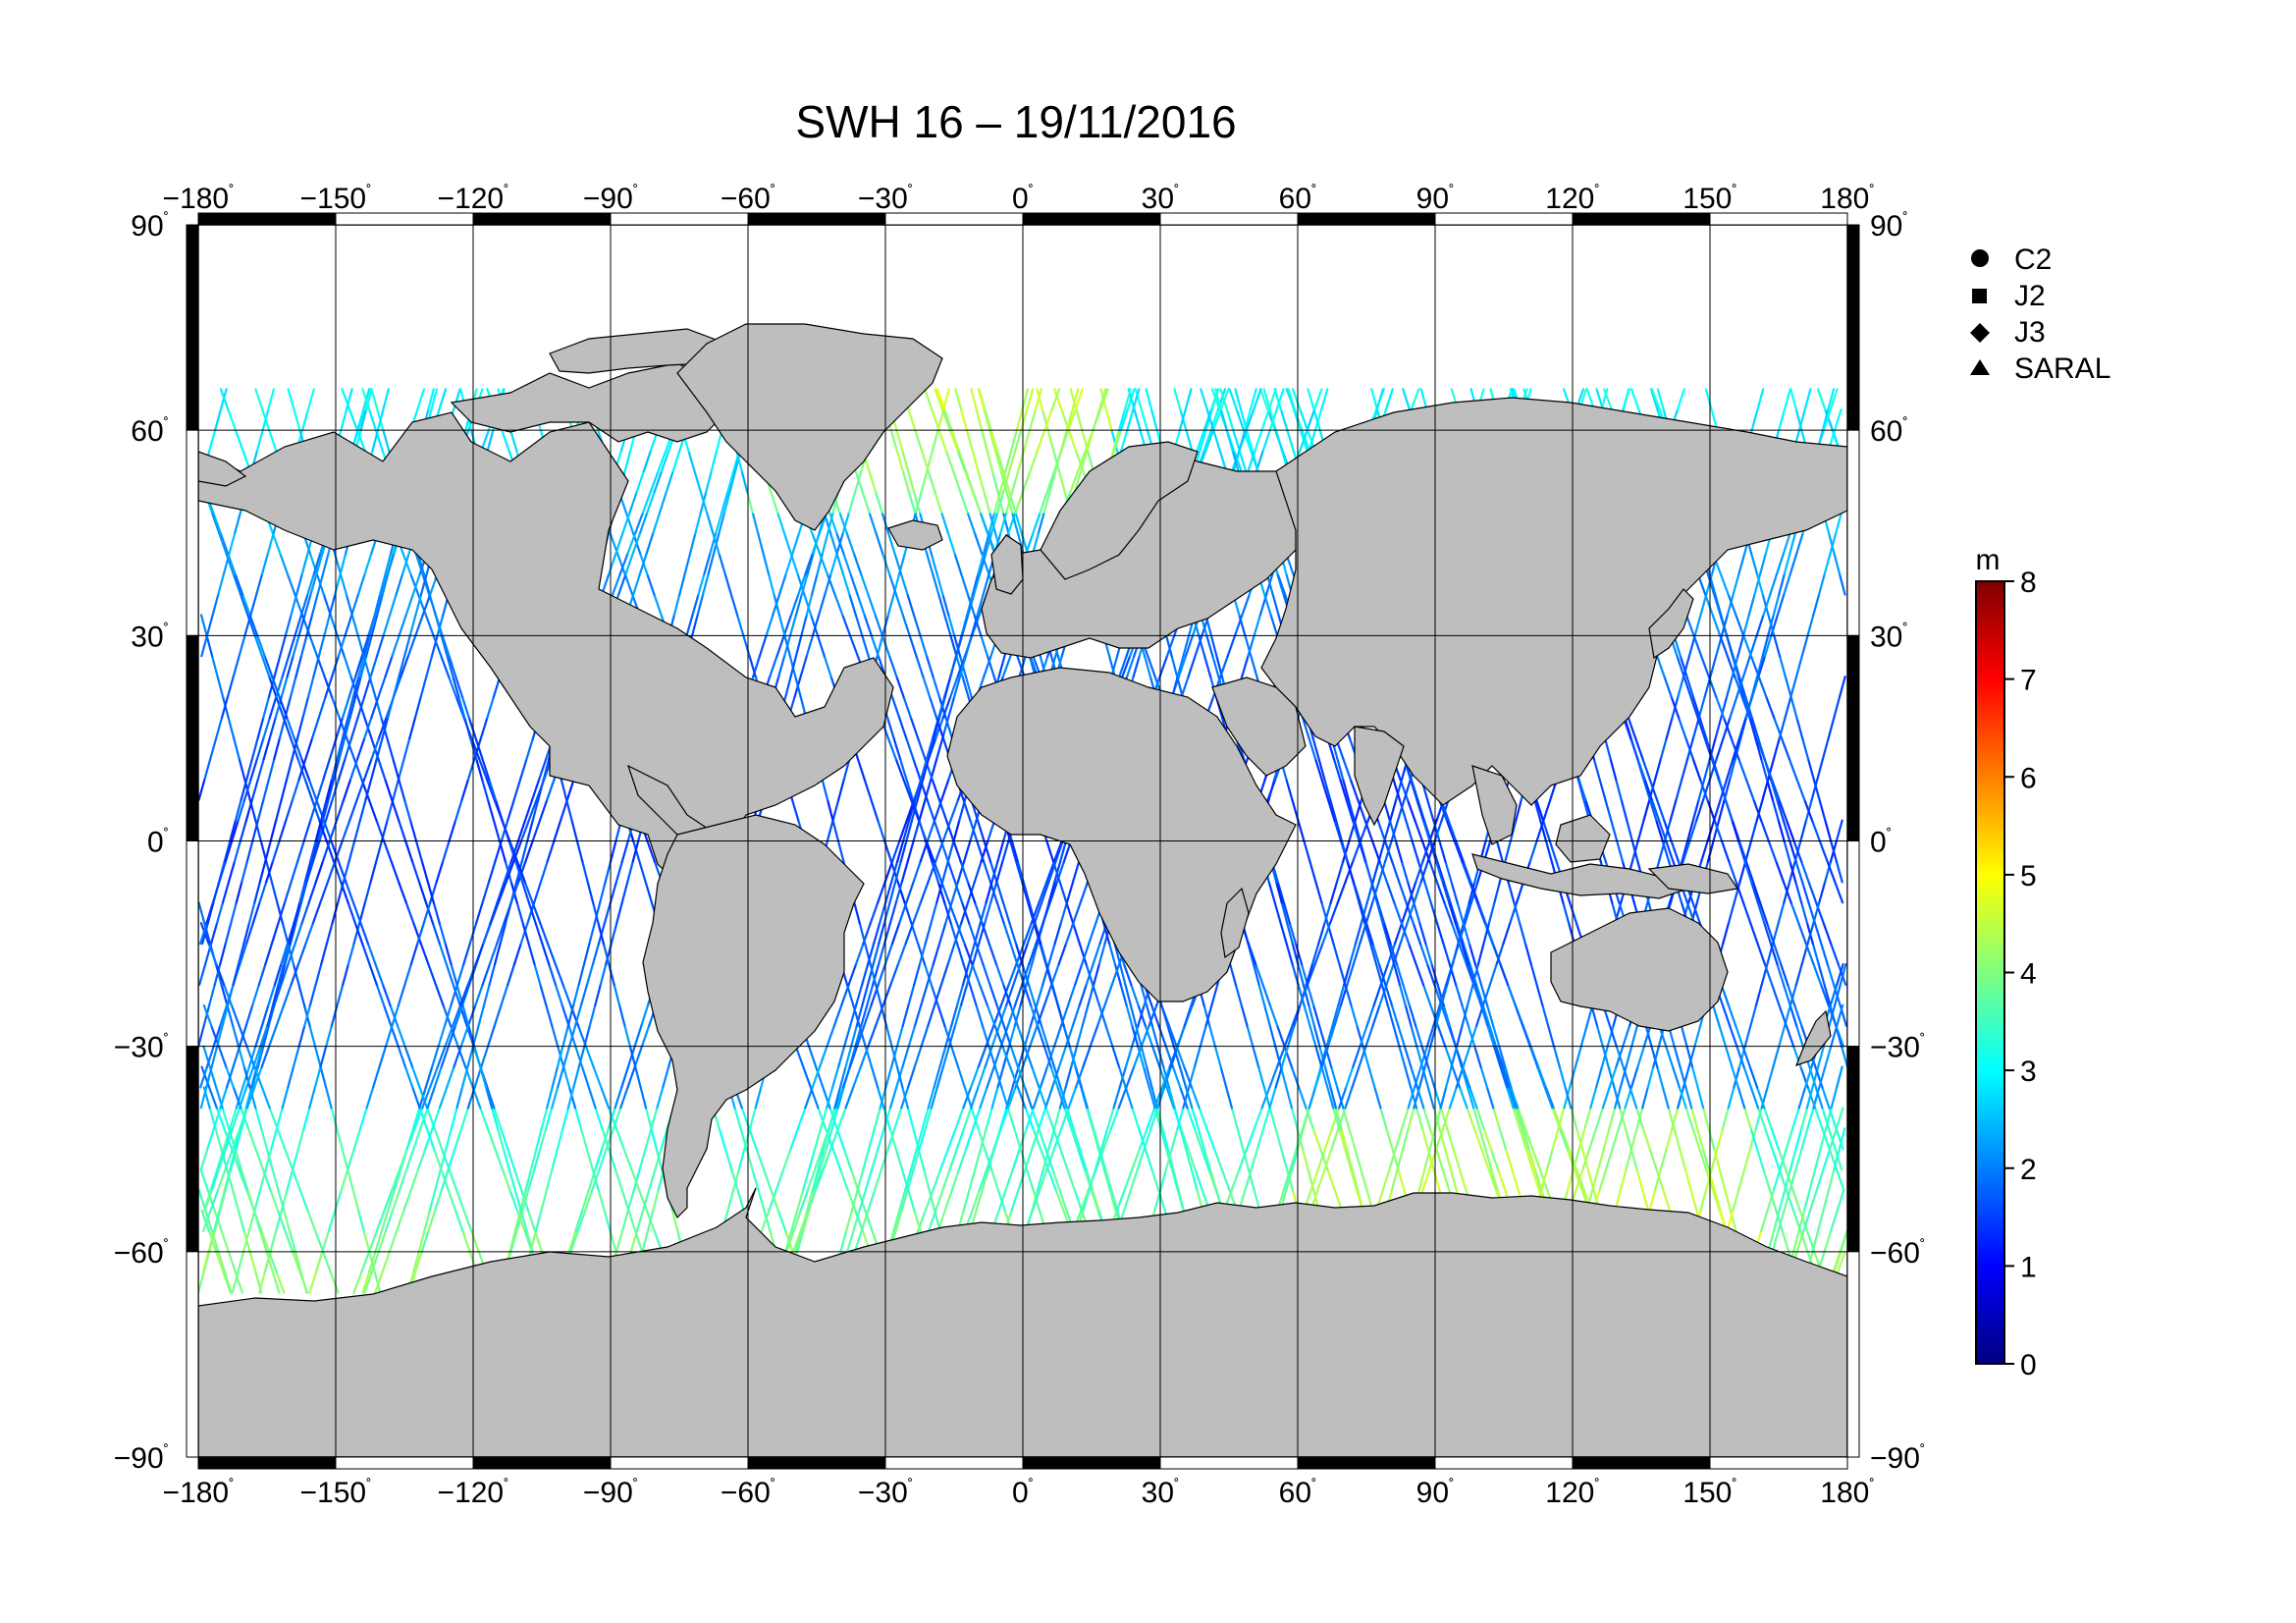  Describe the element at coordinates (199, 199) in the screenshot. I see `lon-tick-label-top: −180˚` at that location.